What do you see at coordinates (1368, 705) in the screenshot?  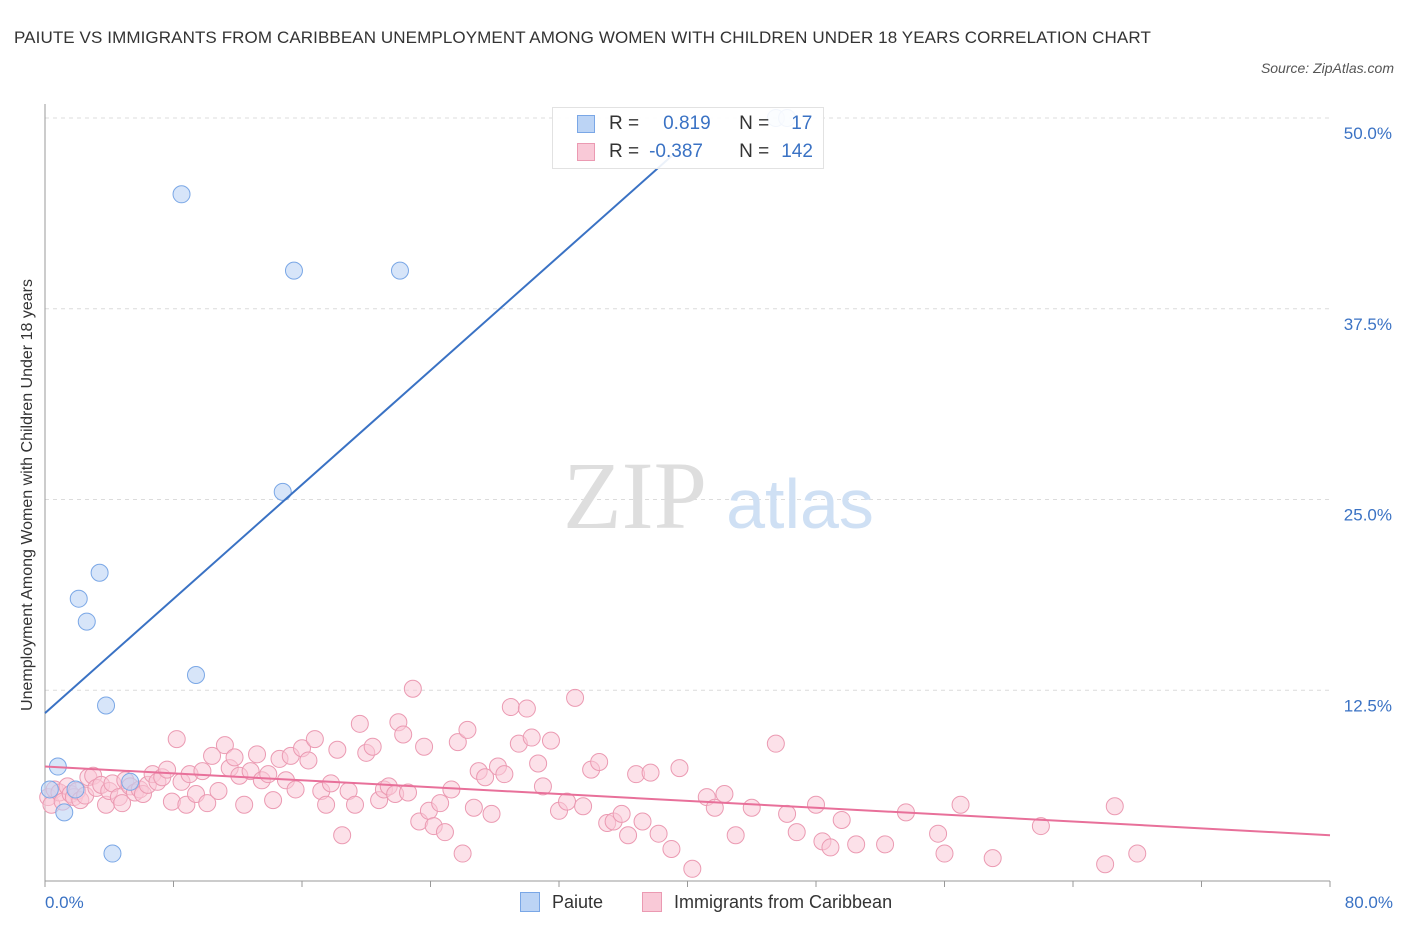 I see `y-tick-label-0: 12.5%` at bounding box center [1368, 705].